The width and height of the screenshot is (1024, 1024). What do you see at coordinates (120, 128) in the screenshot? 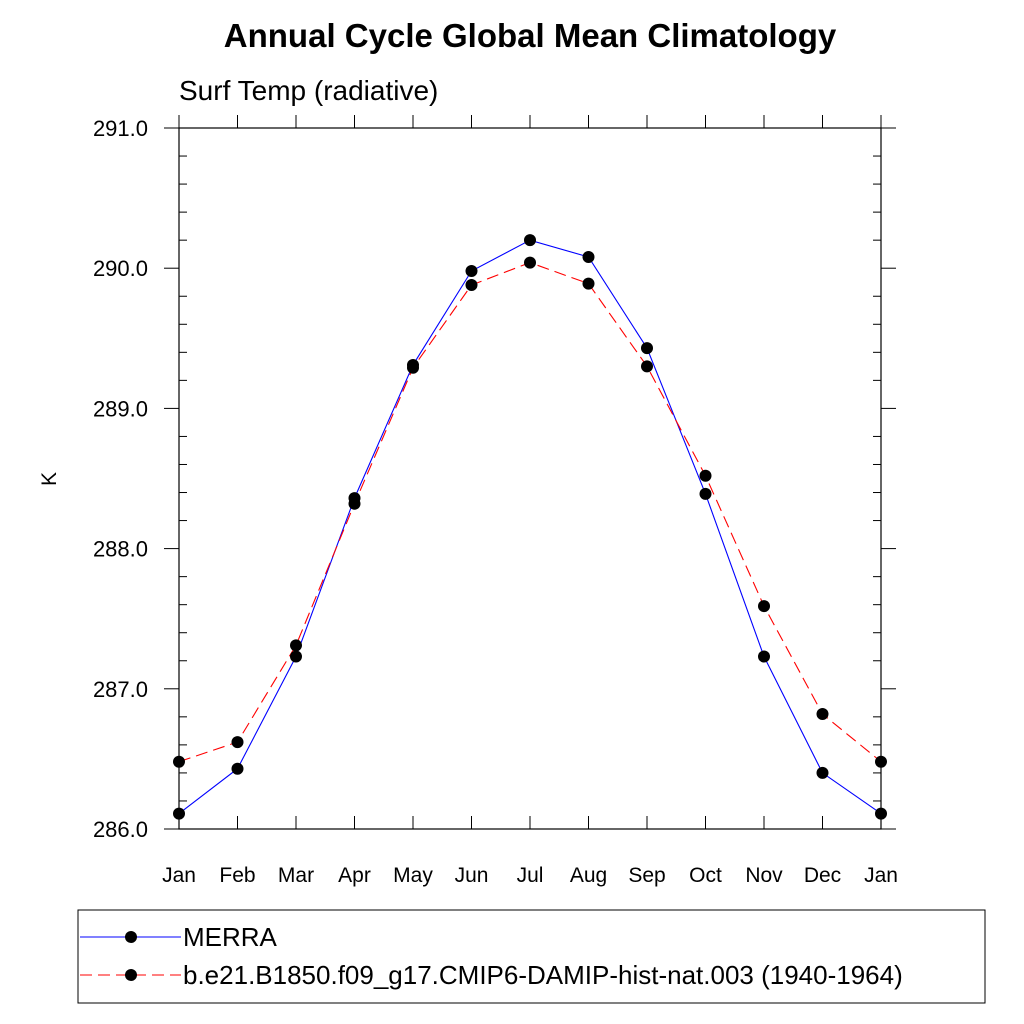
I see `y-tick-label: 291.0` at bounding box center [120, 128].